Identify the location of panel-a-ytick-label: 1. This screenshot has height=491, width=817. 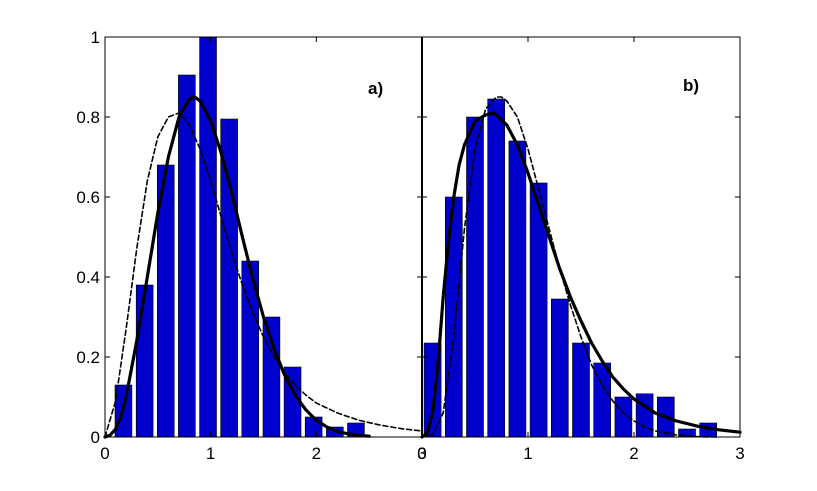
(95, 37).